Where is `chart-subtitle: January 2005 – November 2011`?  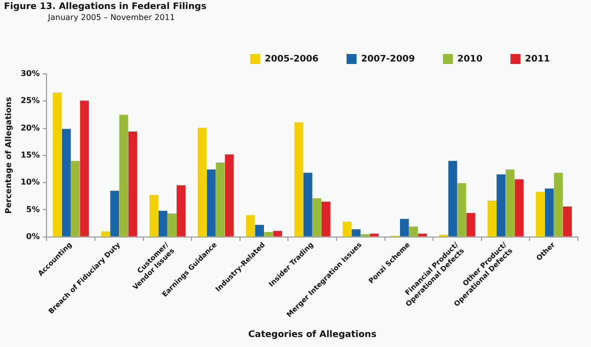
chart-subtitle: January 2005 – November 2011 is located at coordinates (111, 17).